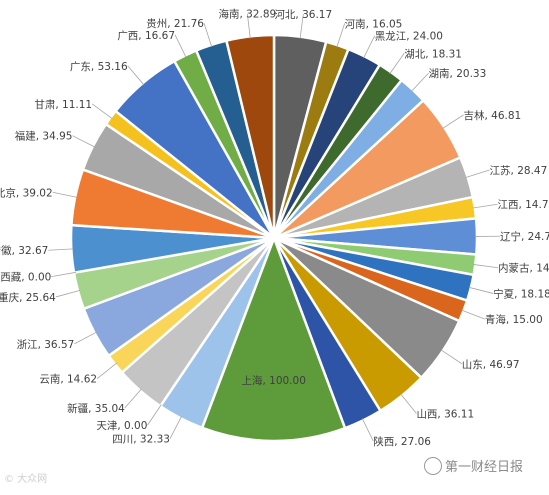  Describe the element at coordinates (523, 205) in the screenshot. I see `slice-7-label: 江西, 14.75` at that location.